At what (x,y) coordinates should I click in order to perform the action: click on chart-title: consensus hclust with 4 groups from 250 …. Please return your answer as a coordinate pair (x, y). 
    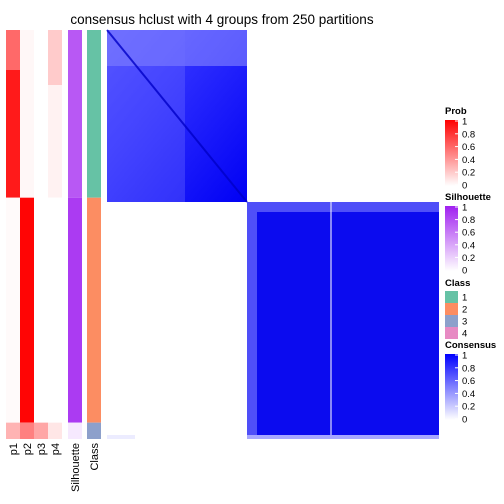
    Looking at the image, I should click on (221, 19).